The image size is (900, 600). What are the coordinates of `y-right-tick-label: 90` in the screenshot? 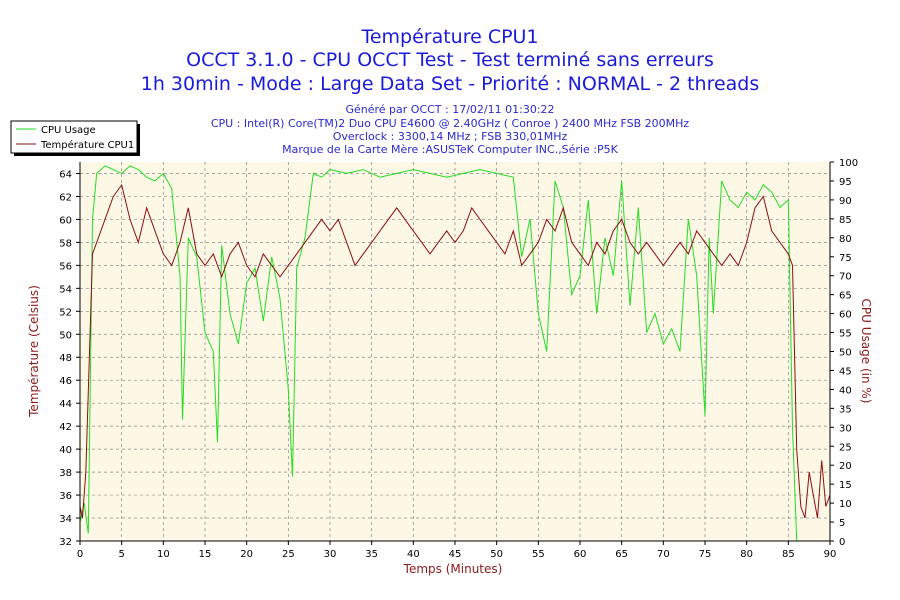 It's located at (845, 201).